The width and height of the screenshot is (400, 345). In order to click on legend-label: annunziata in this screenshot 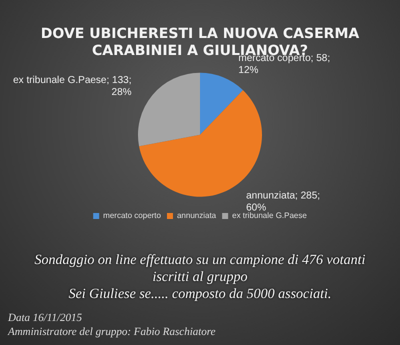, I will do `click(196, 215)`.